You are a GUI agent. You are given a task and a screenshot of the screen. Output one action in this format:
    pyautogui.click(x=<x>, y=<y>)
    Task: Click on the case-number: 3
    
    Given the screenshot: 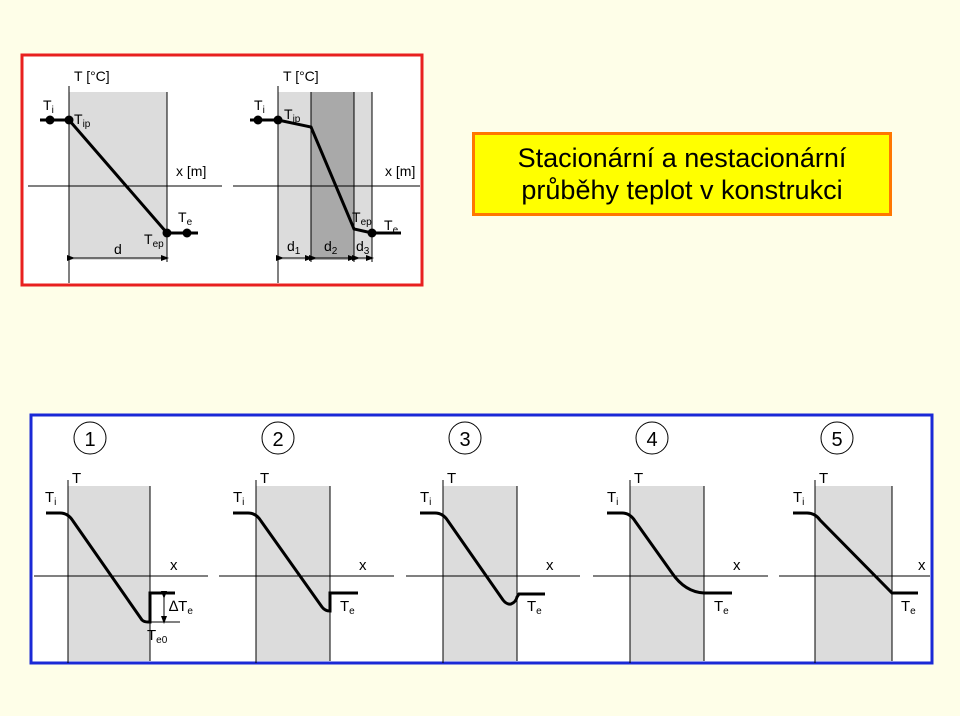 What is the action you would take?
    pyautogui.click(x=464, y=440)
    